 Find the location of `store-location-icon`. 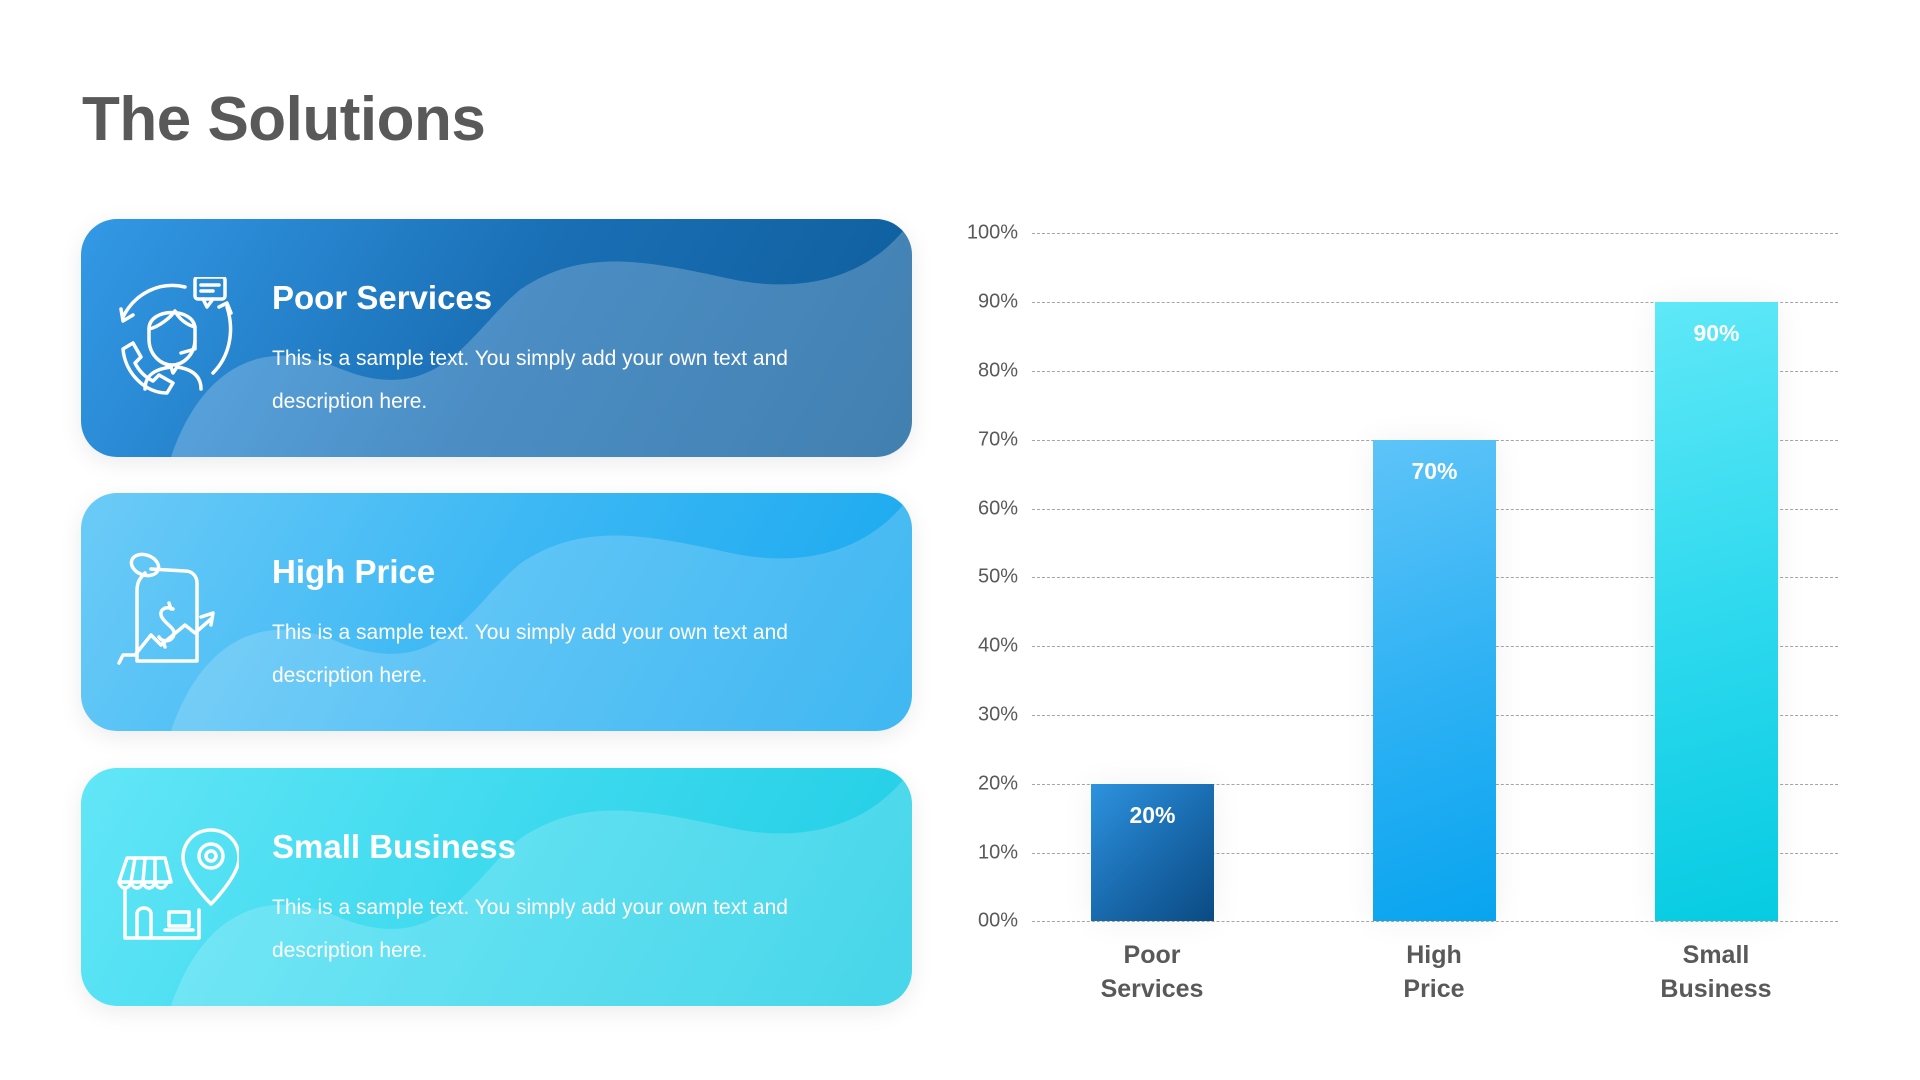

store-location-icon is located at coordinates (178, 884).